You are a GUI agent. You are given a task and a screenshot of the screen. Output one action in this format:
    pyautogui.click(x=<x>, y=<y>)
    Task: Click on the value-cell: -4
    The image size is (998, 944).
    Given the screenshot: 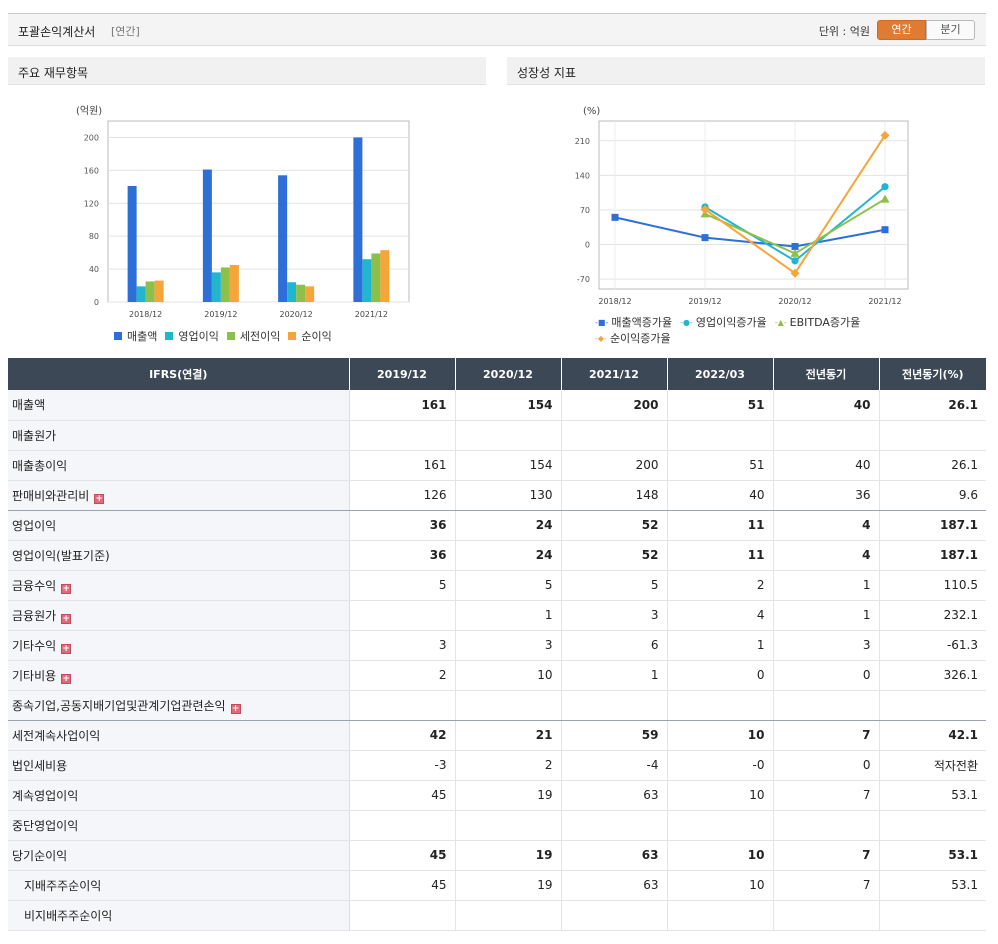 What is the action you would take?
    pyautogui.click(x=614, y=765)
    